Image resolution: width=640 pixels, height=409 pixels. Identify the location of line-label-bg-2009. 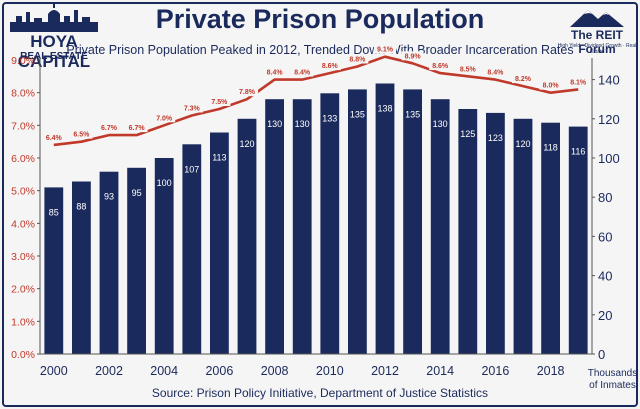
(302, 72).